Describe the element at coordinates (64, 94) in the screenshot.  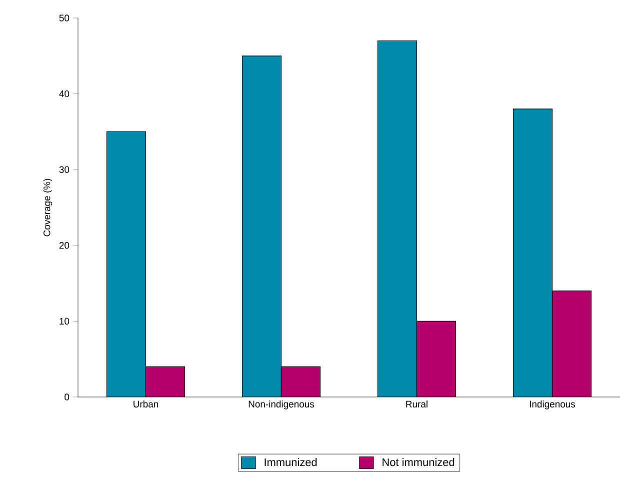
I see `y-tick-label: 40` at that location.